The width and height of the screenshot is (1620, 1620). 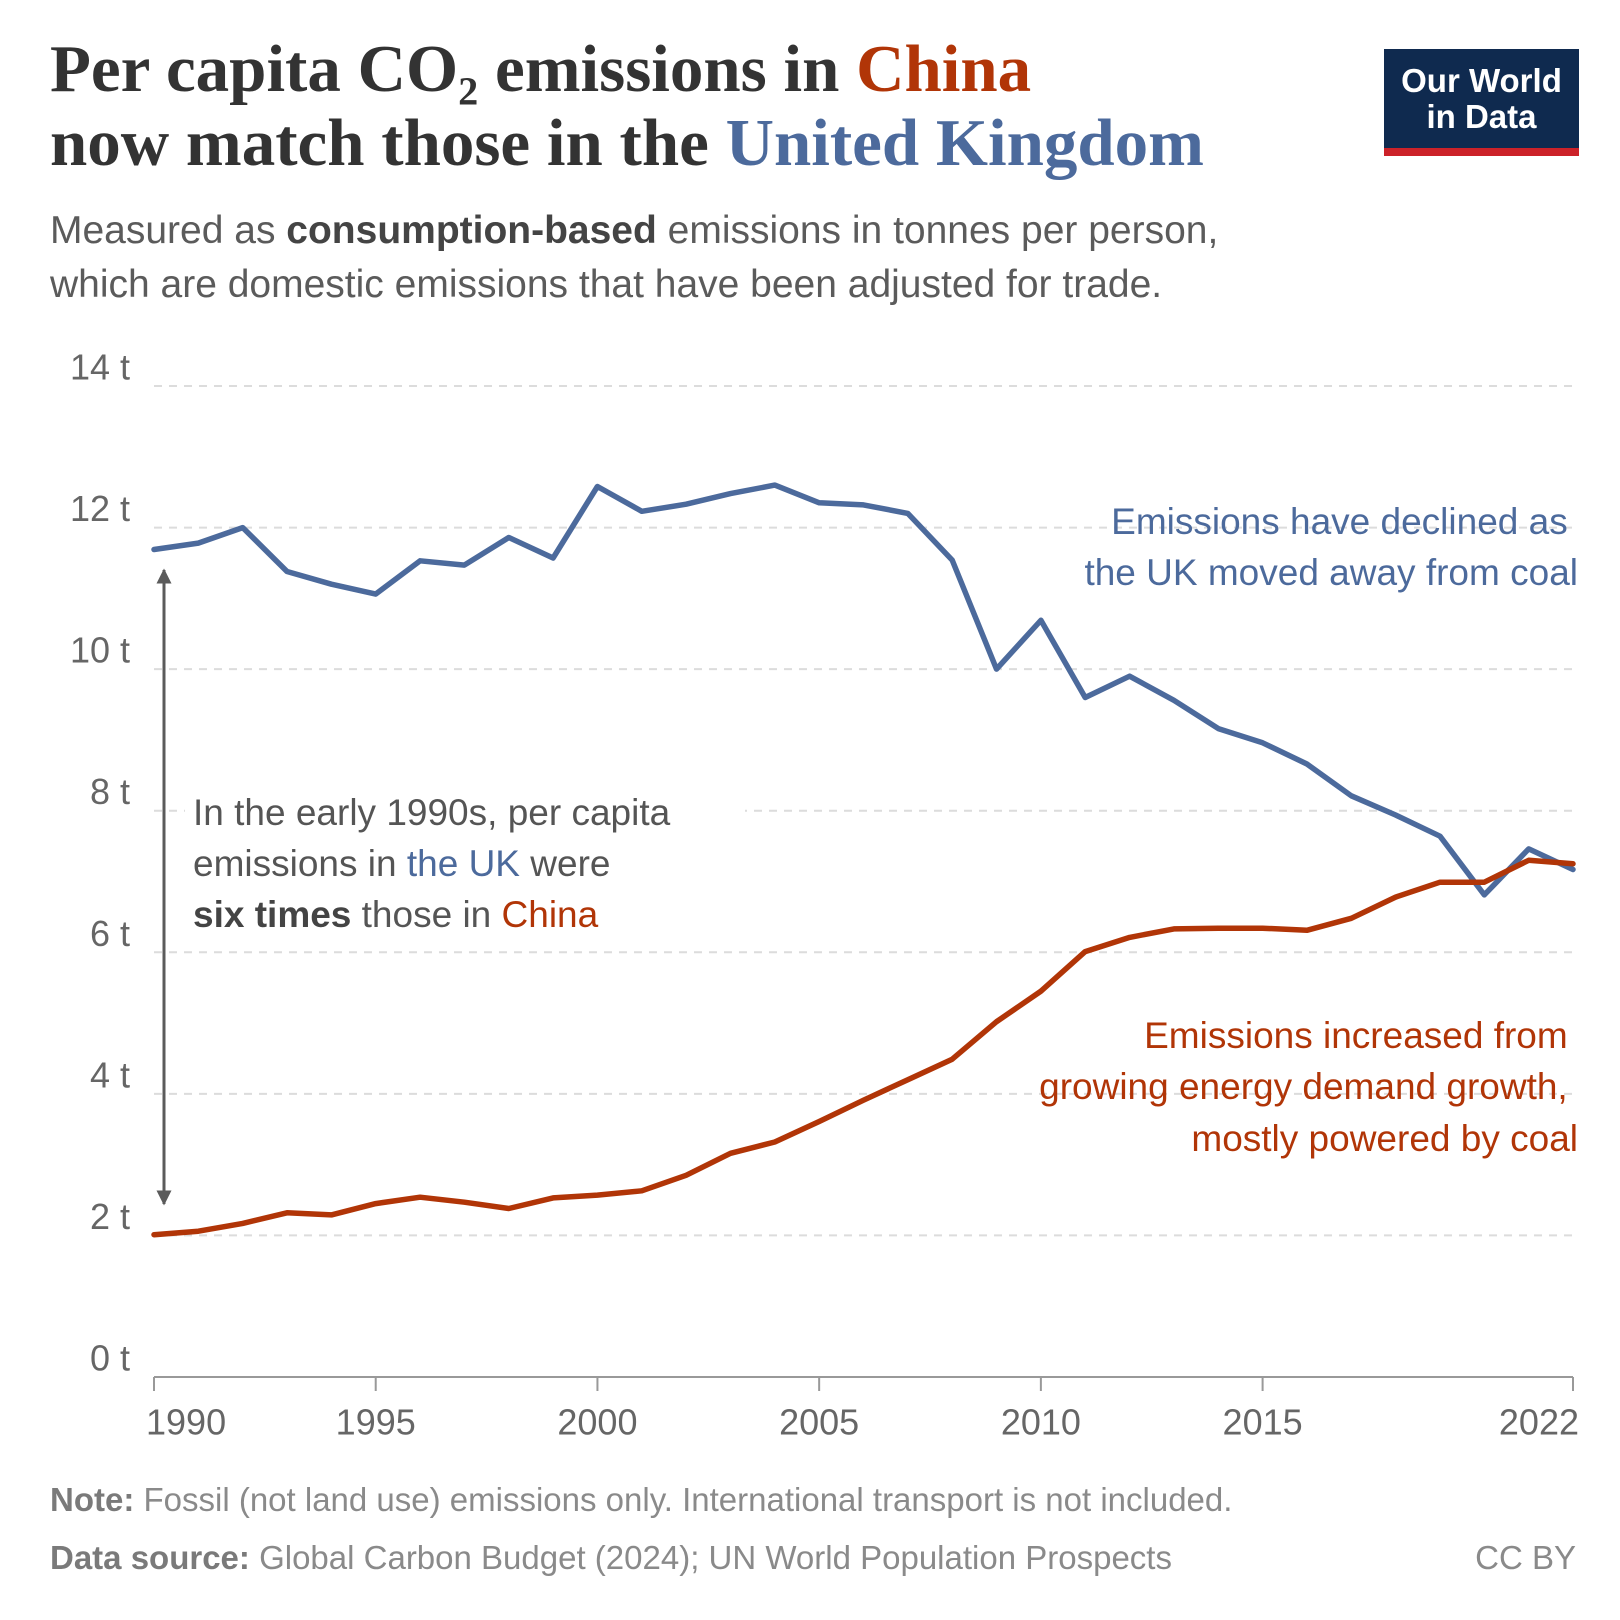 I want to click on annotation-line: the UK moved away from coal, so click(x=1331, y=572).